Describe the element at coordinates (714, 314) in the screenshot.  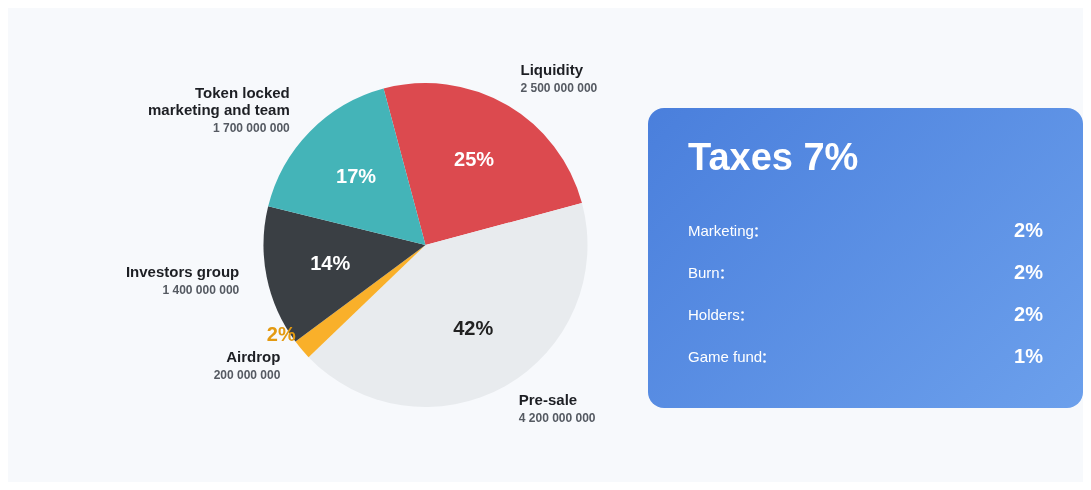
I see `category-label: Holders` at that location.